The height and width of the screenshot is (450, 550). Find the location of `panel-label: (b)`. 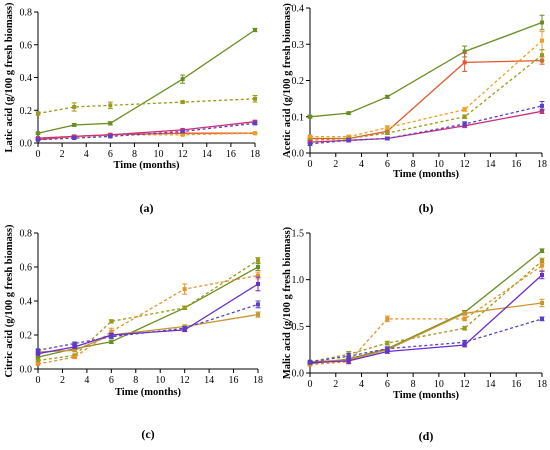

panel-label: (b) is located at coordinates (426, 208).